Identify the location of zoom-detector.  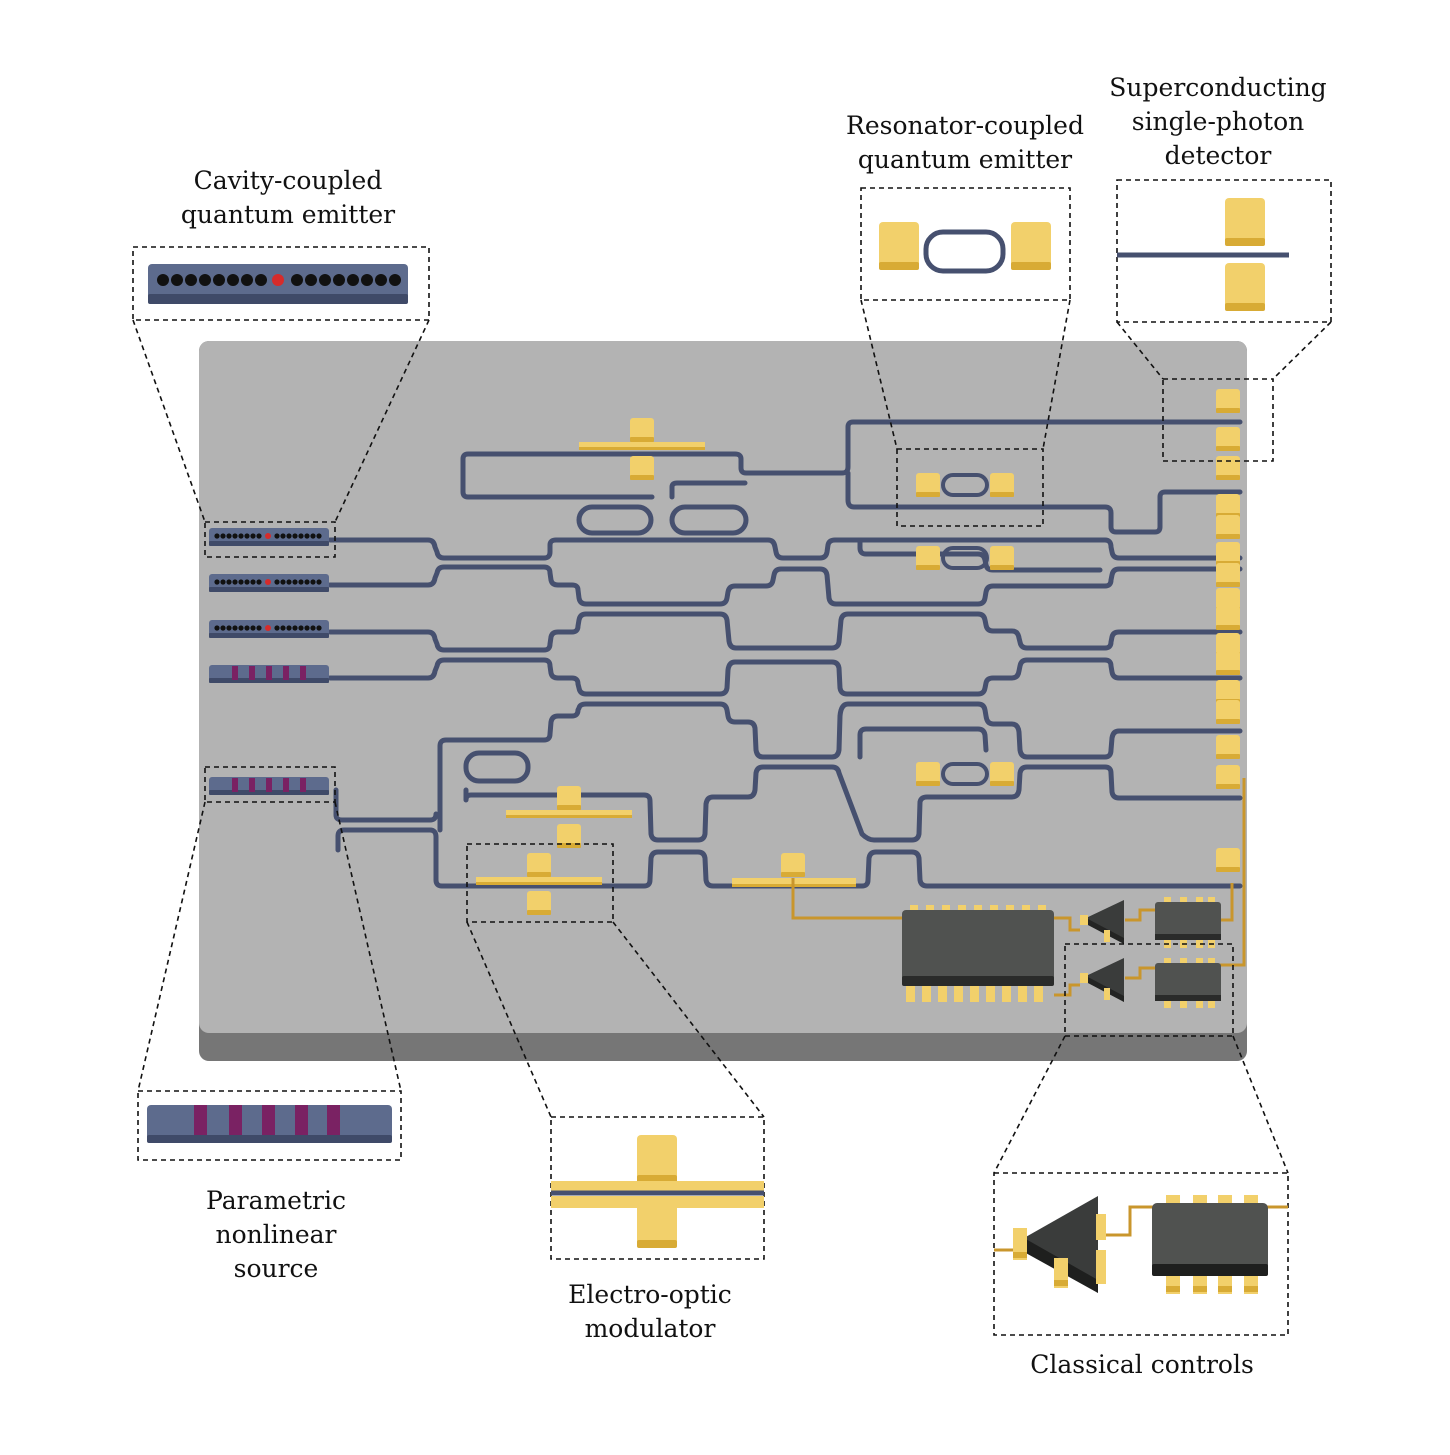
(1203, 254).